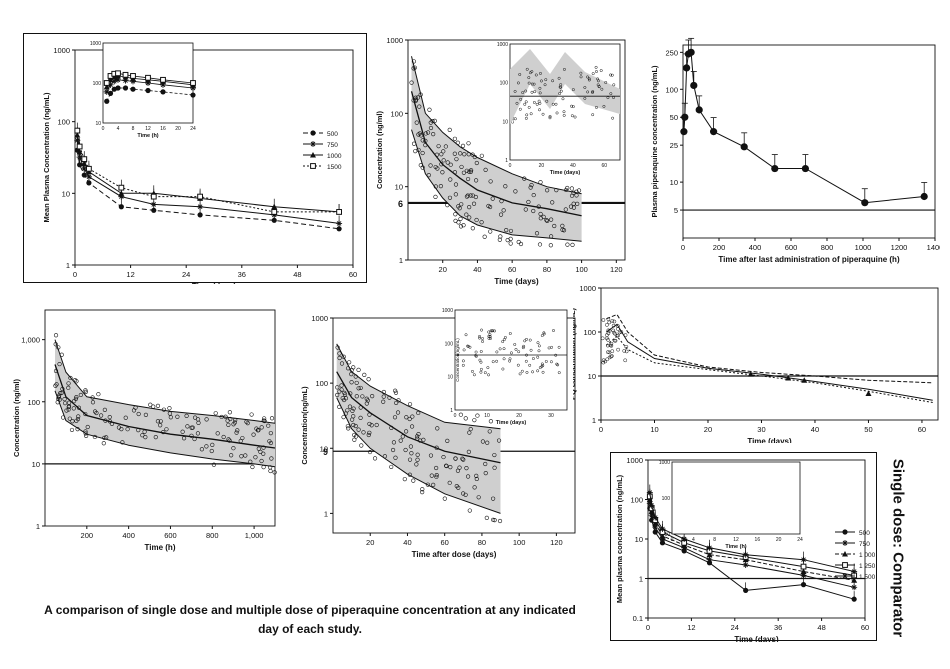  I want to click on y-axis-label: Concentration (ng/ml), so click(379, 150).